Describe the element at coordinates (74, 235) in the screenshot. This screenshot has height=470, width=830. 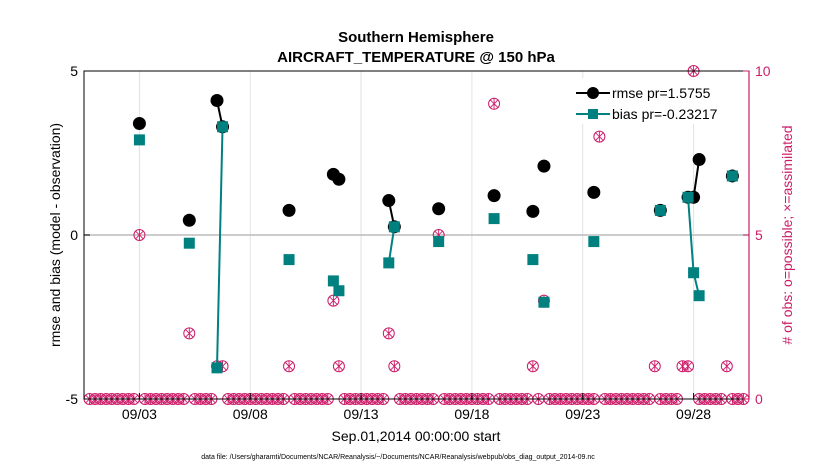
I see `y-tick-label: 0` at that location.